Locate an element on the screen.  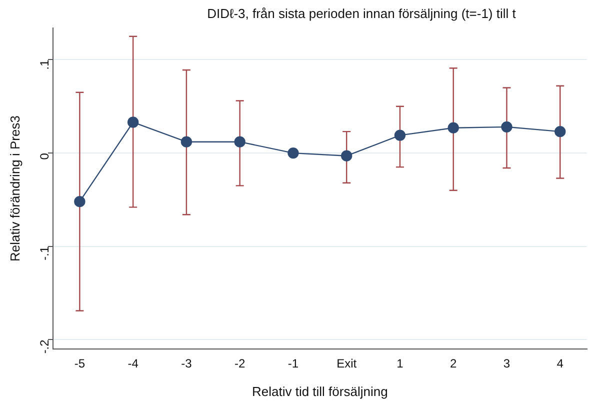
x-tick-label: 1 is located at coordinates (400, 363).